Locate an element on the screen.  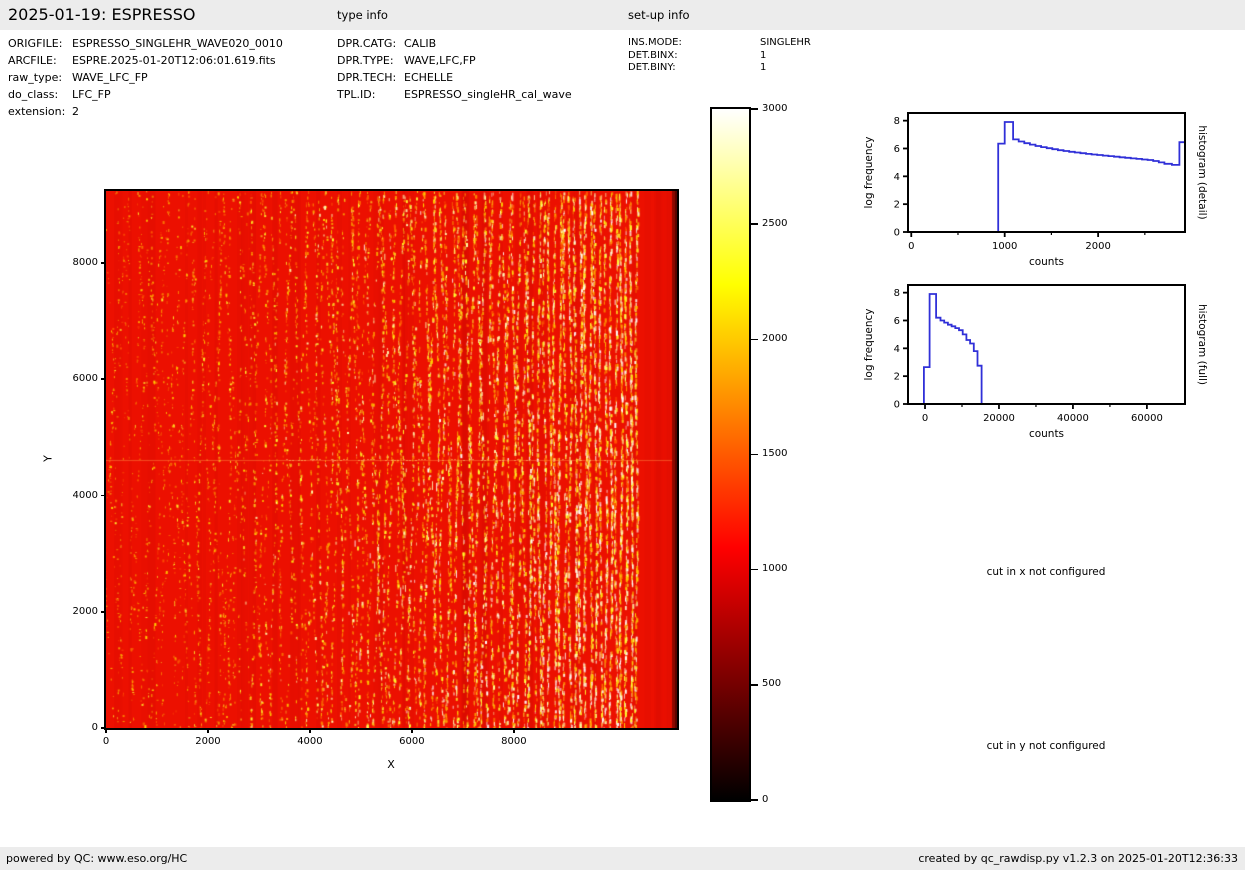
colorbar-tick-label: 1000 is located at coordinates (775, 569).